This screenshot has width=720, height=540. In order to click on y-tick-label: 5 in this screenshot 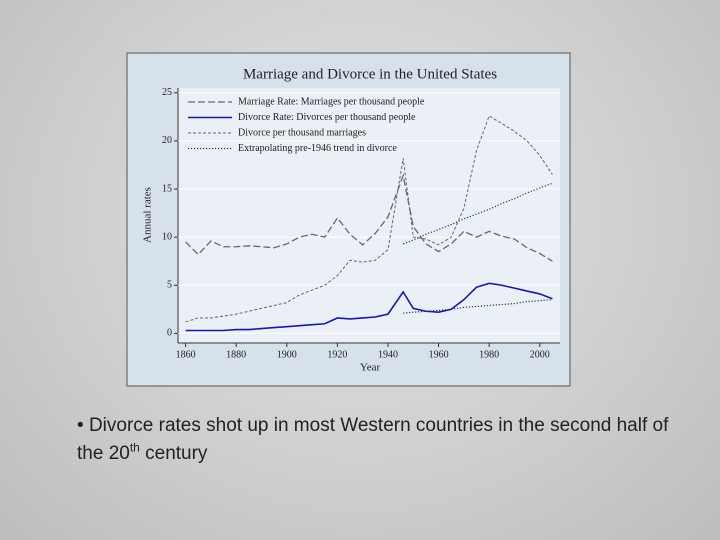, I will do `click(169, 285)`.